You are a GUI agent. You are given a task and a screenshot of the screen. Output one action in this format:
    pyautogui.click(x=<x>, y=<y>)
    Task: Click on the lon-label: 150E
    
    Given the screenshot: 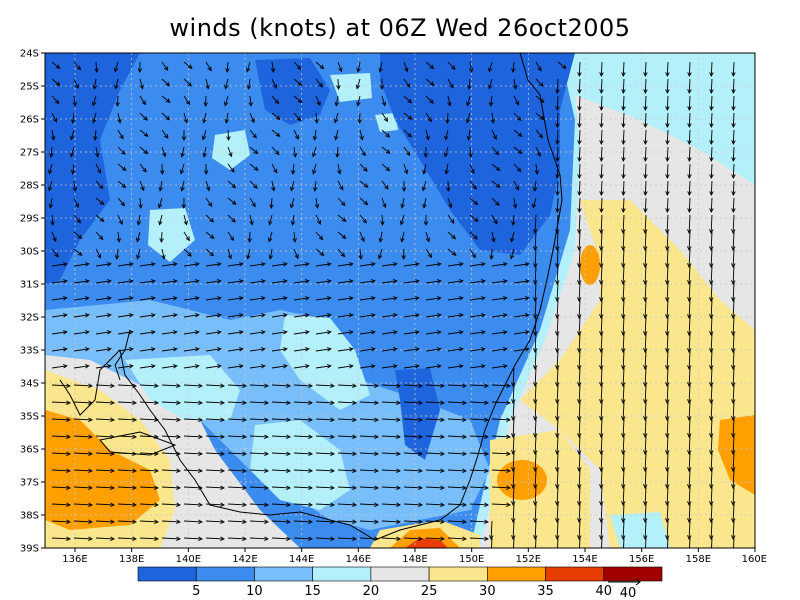 What is the action you would take?
    pyautogui.click(x=471, y=559)
    